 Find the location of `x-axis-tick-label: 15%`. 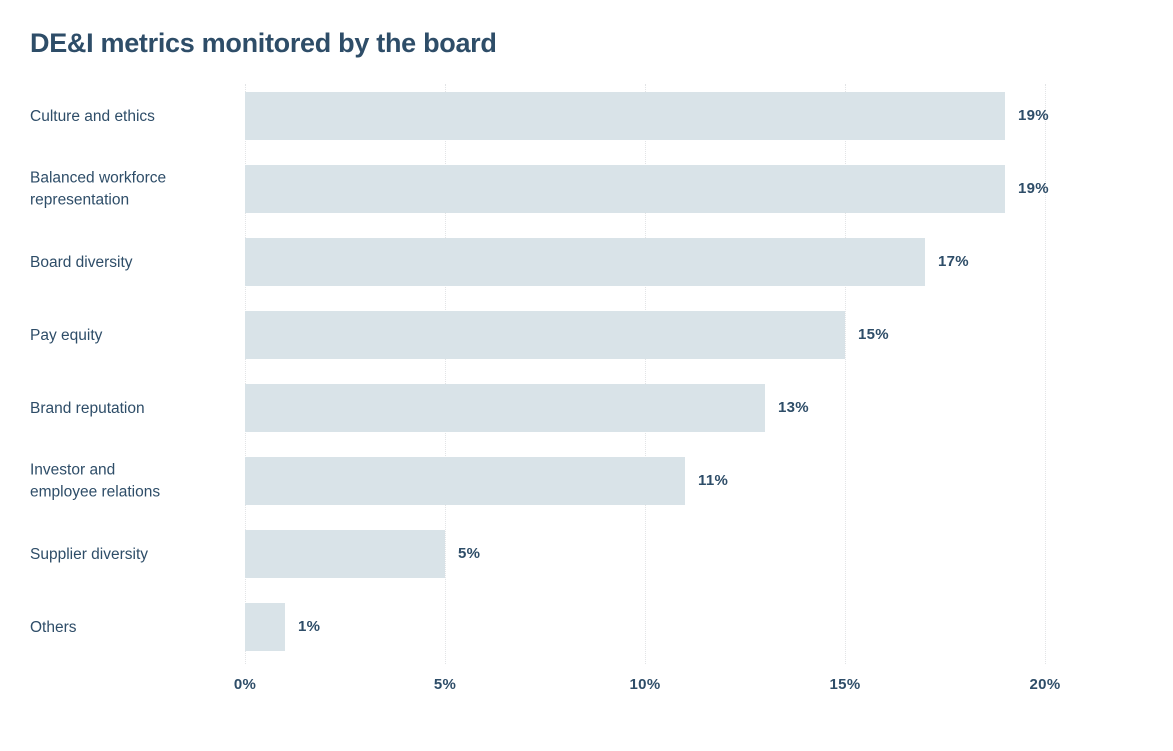

x-axis-tick-label: 15% is located at coordinates (845, 684).